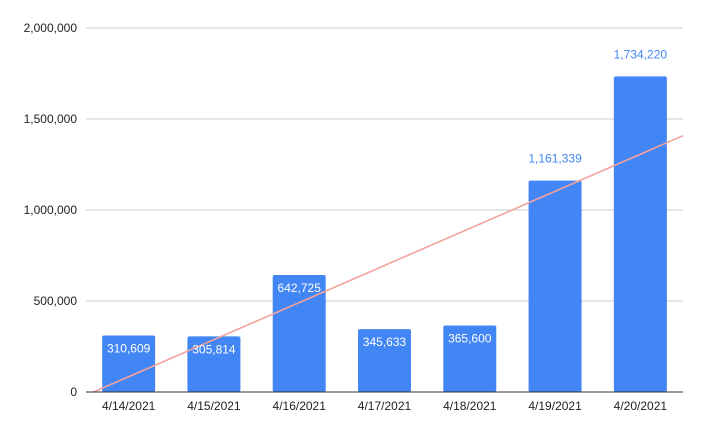 The width and height of the screenshot is (703, 434). What do you see at coordinates (214, 406) in the screenshot?
I see `x-tick-label: 4/15/2021` at bounding box center [214, 406].